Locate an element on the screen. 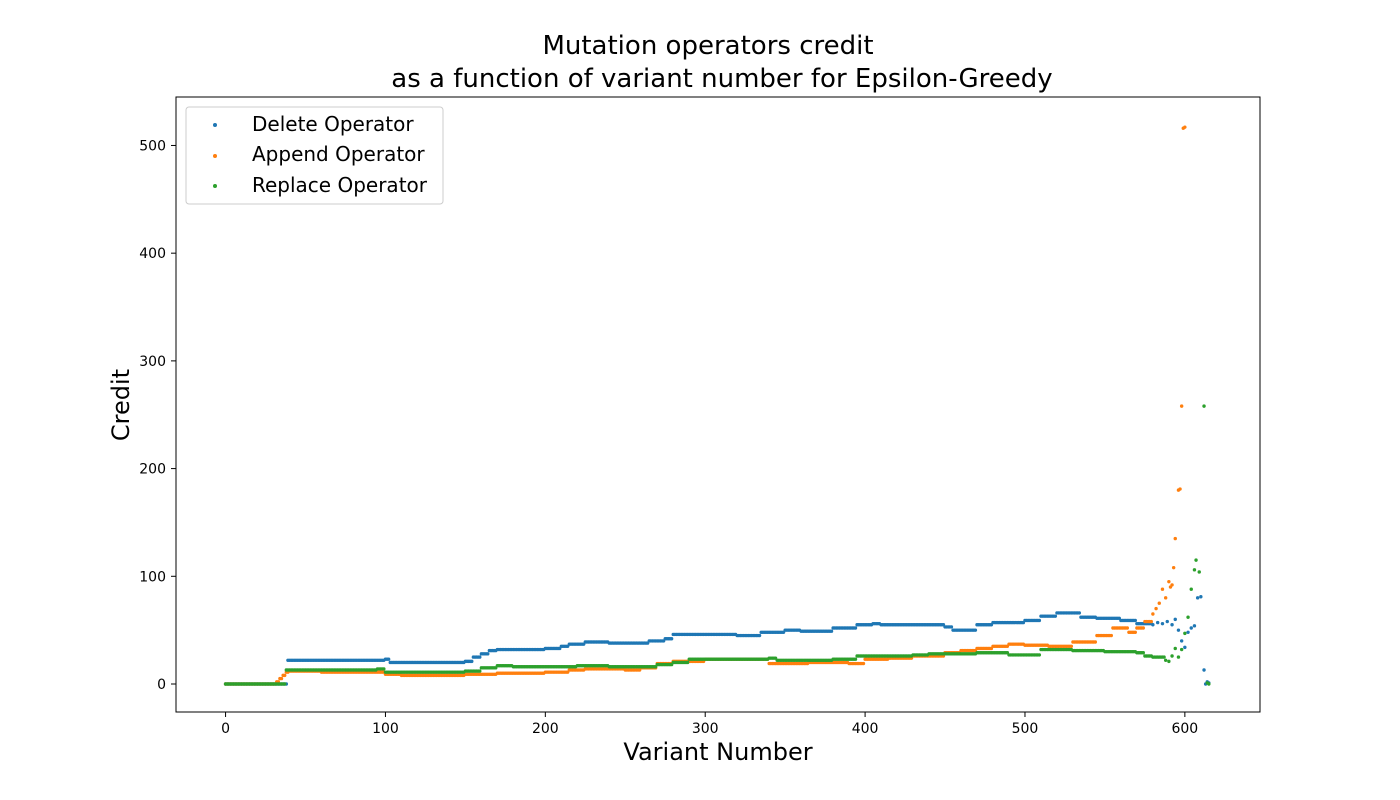 Image resolution: width=1400 pixels, height=800 pixels. y-tick-label: 0 is located at coordinates (161, 685).